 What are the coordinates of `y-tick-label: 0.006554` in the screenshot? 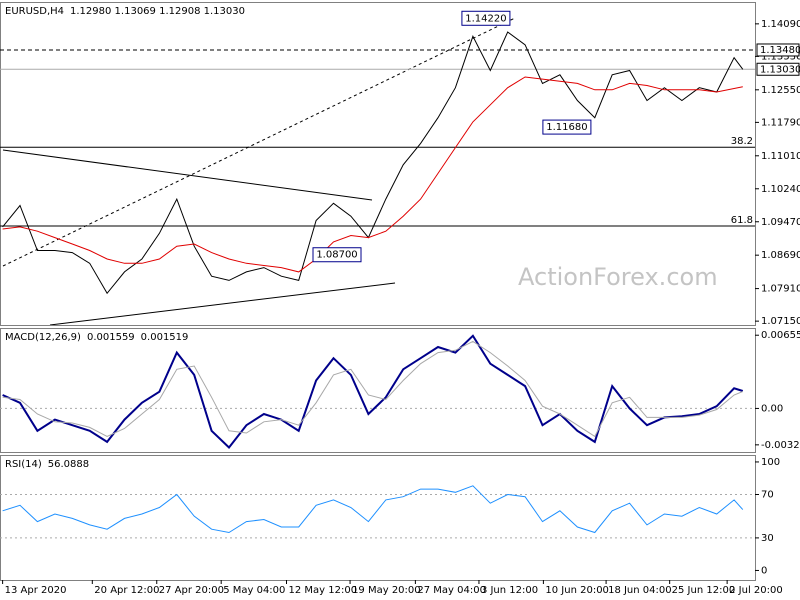 It's located at (780, 335).